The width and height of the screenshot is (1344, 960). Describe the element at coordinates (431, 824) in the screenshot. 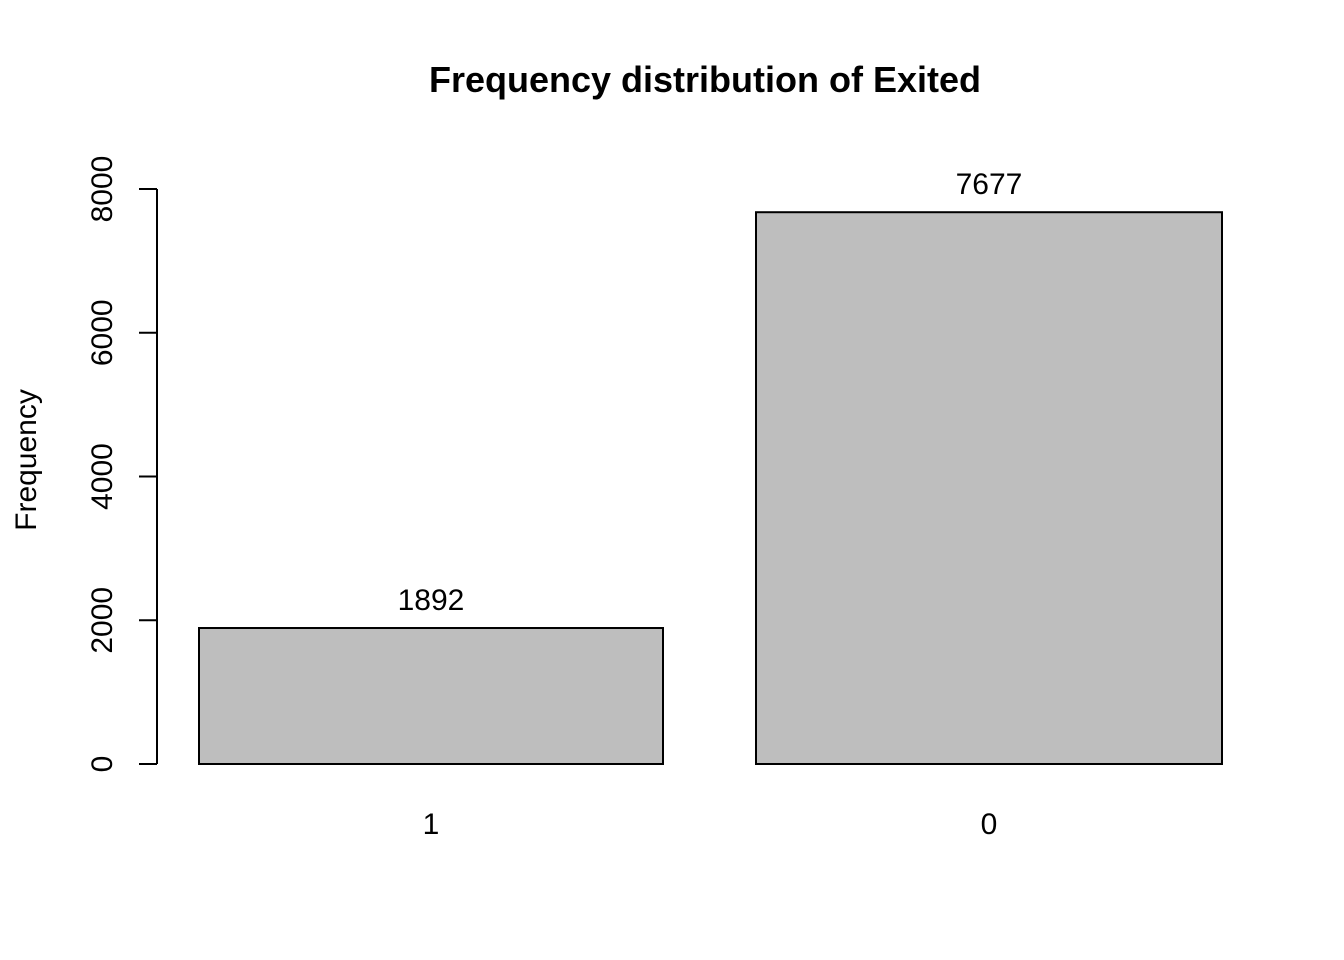

I see `x-tick-label: 1` at that location.